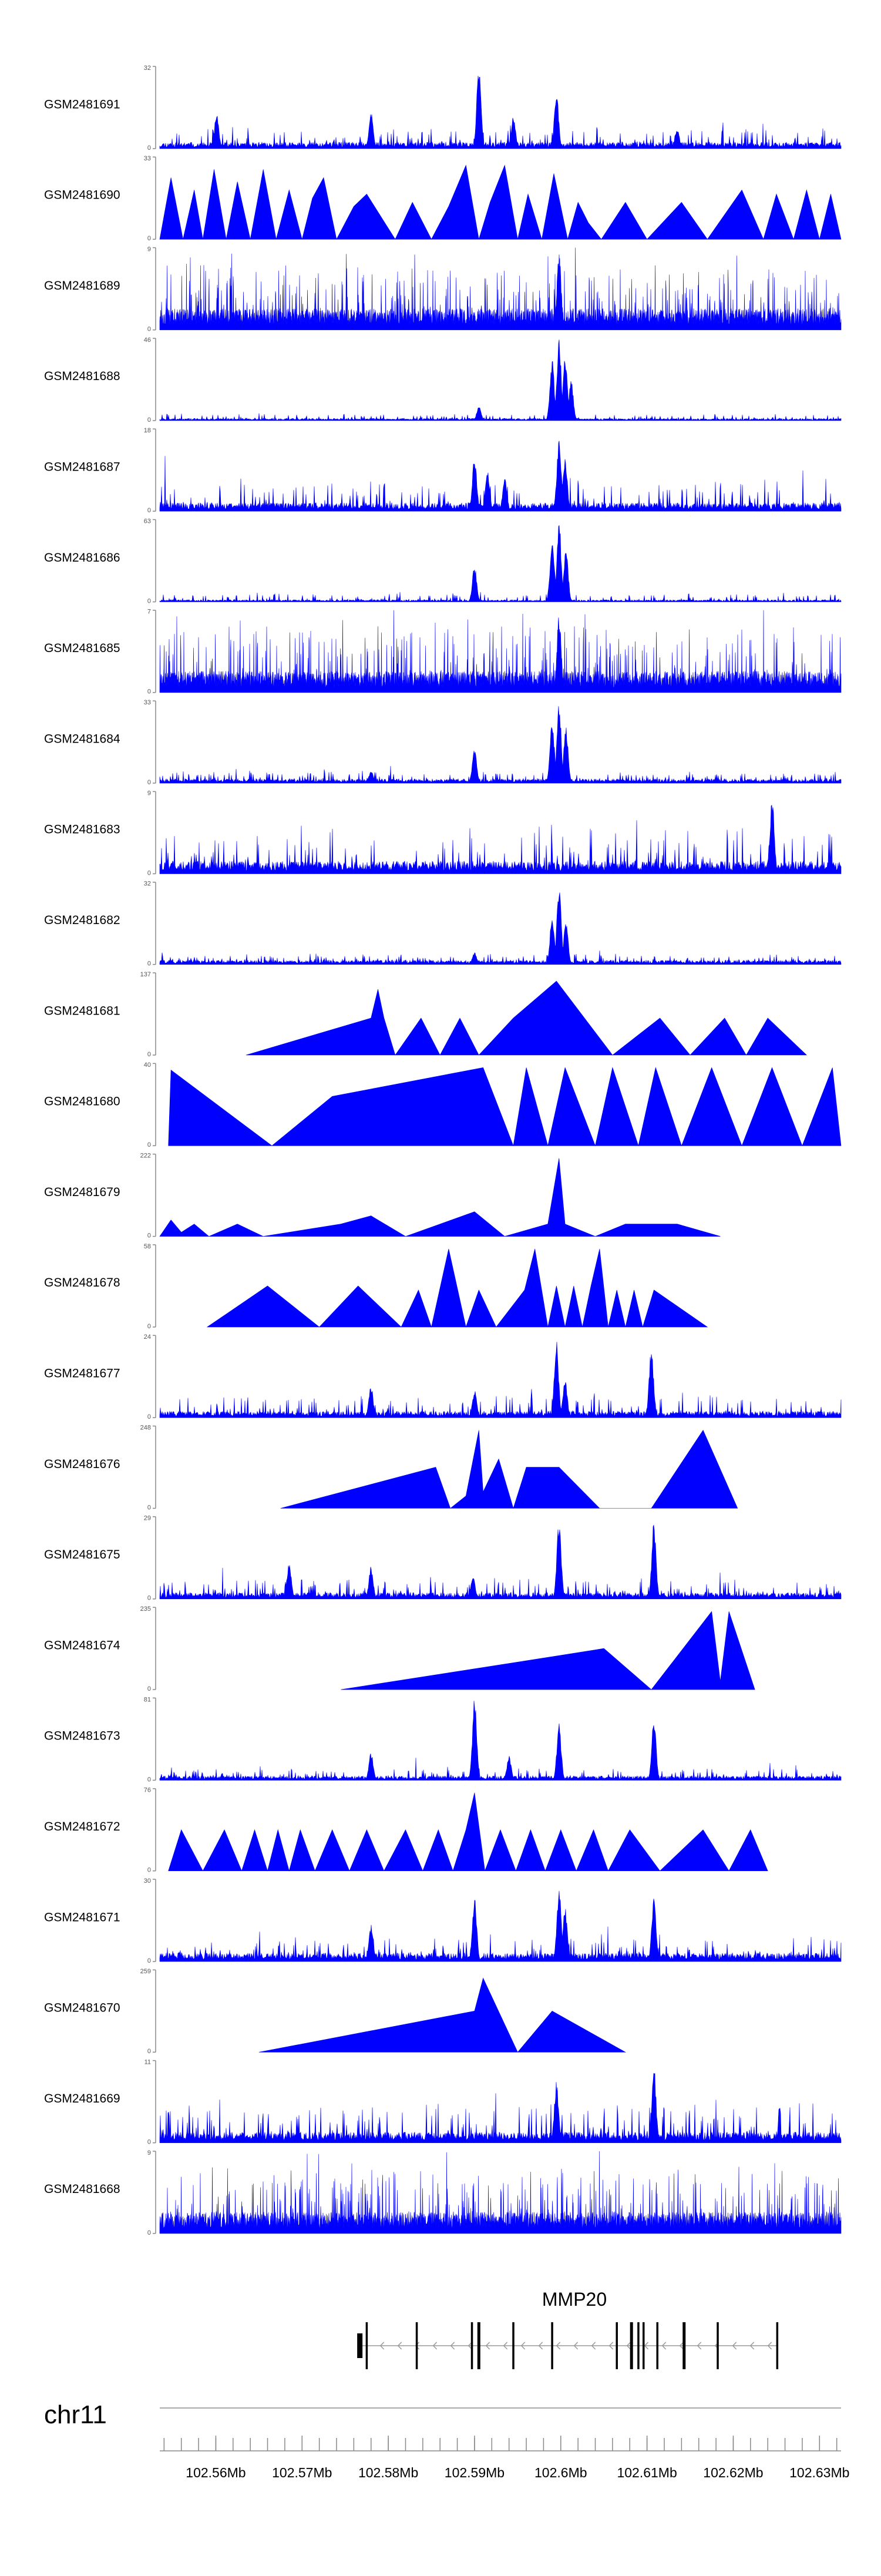 This screenshot has width=881, height=2576. Describe the element at coordinates (82, 1917) in the screenshot. I see `track-label: GSM2481671` at that location.